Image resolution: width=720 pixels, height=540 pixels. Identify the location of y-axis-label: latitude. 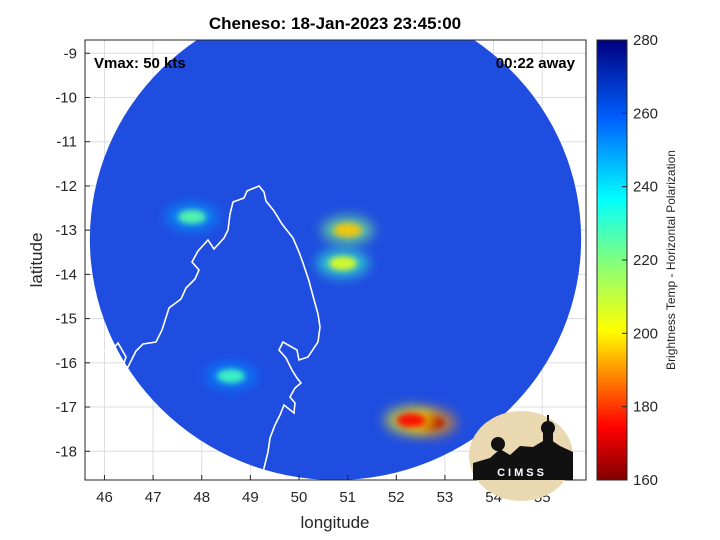
(36, 260).